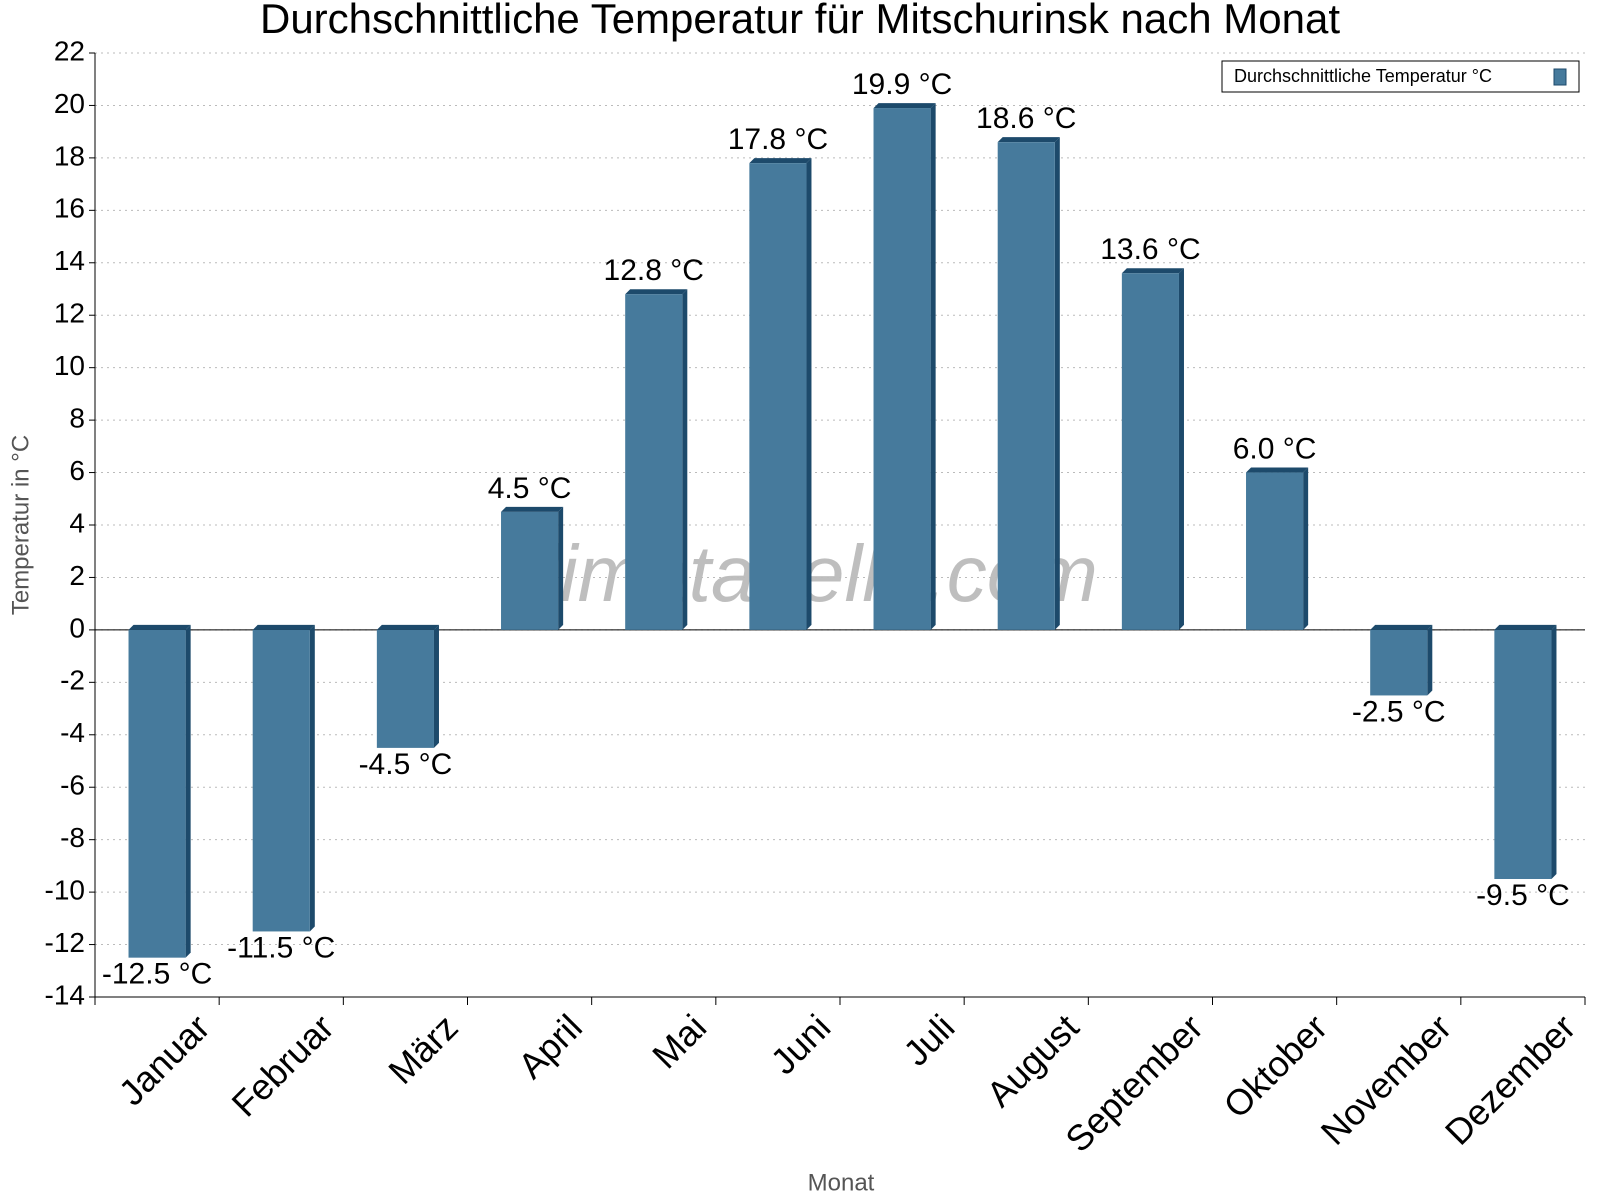  I want to click on data-label: -4.5 °C, so click(406, 764).